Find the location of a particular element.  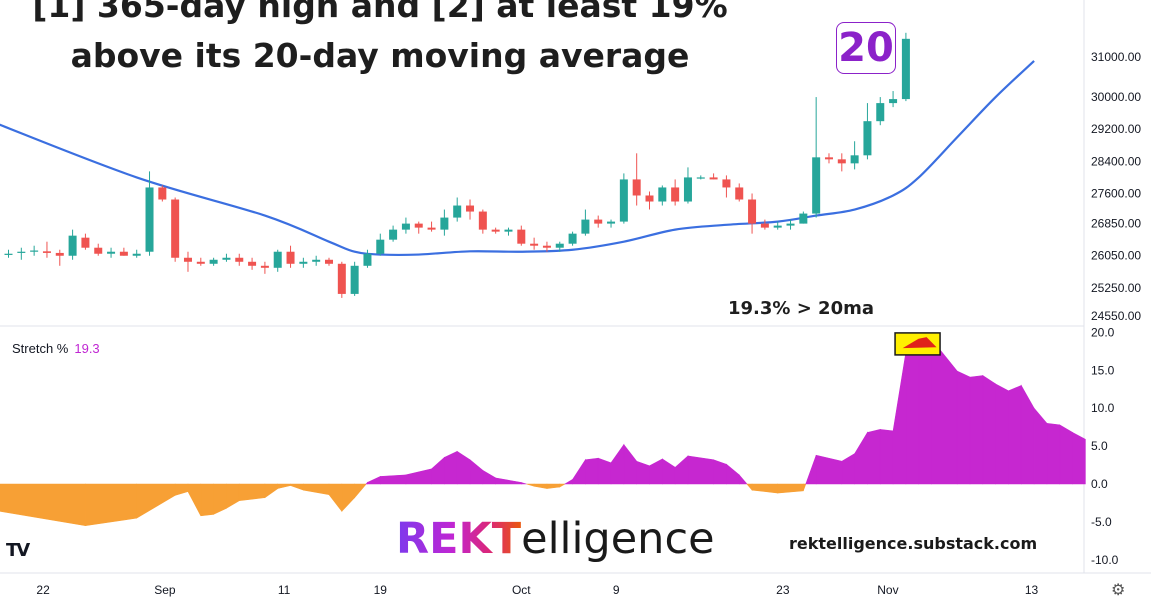

stretch-axis: 20.0 15.0 10.0 5.0 0.0 -5.0 -10.0 is located at coordinates (1105, 445).